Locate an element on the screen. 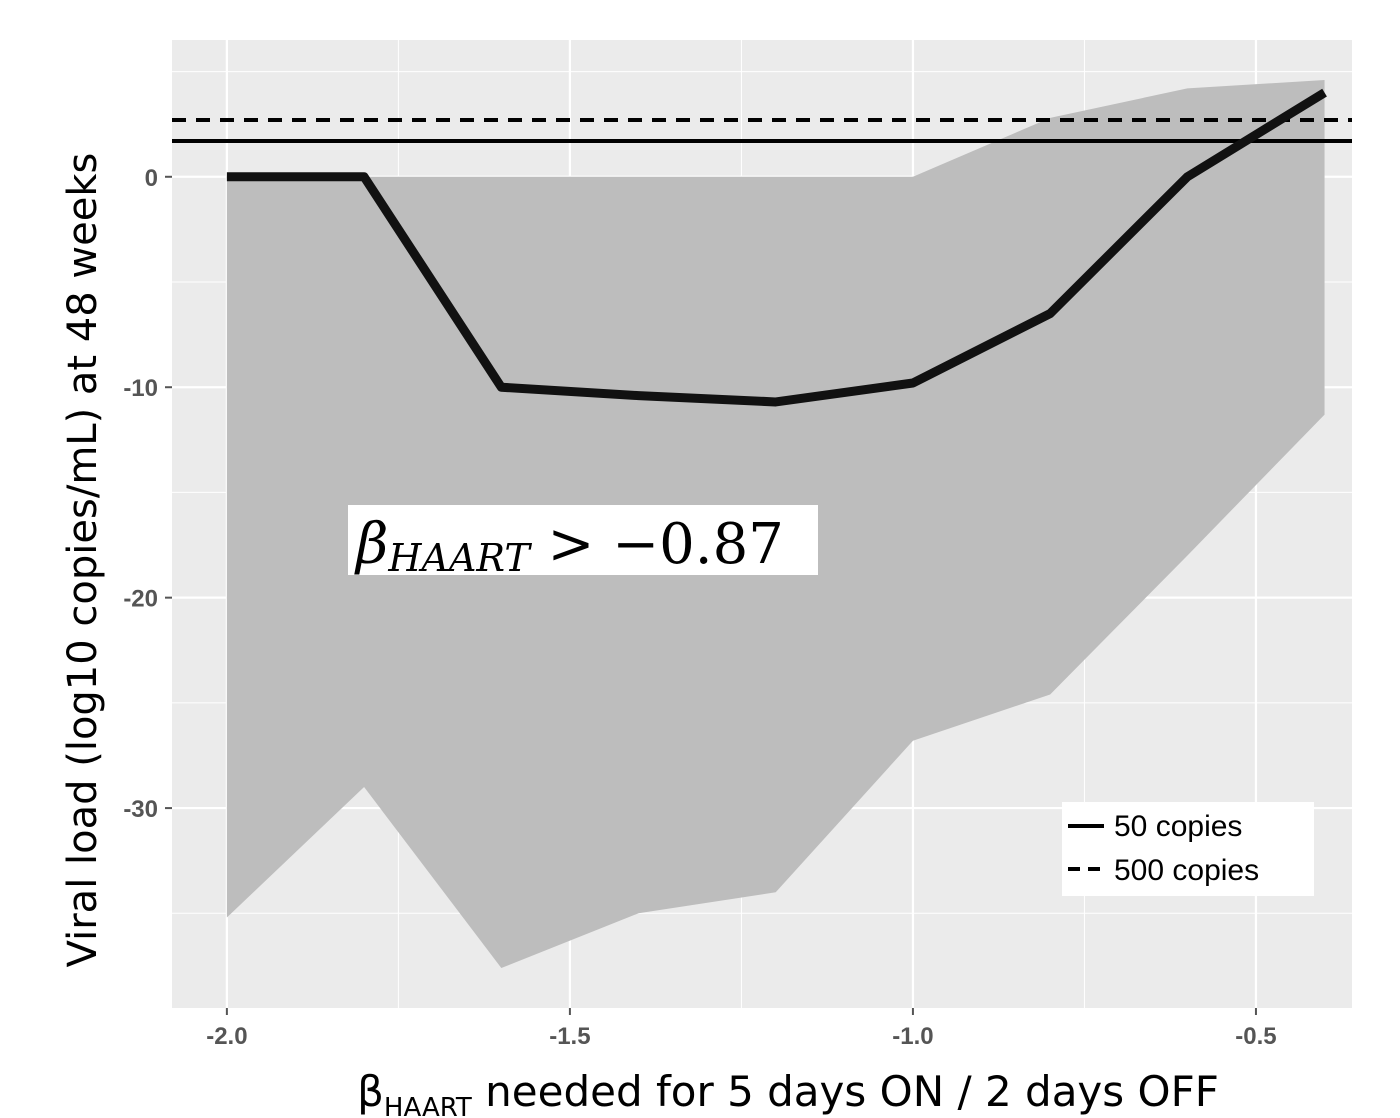 The image size is (1400, 1118). x-axis-ticks: -2.0 -1.5 -1.0 -0.5 is located at coordinates (741, 1029).